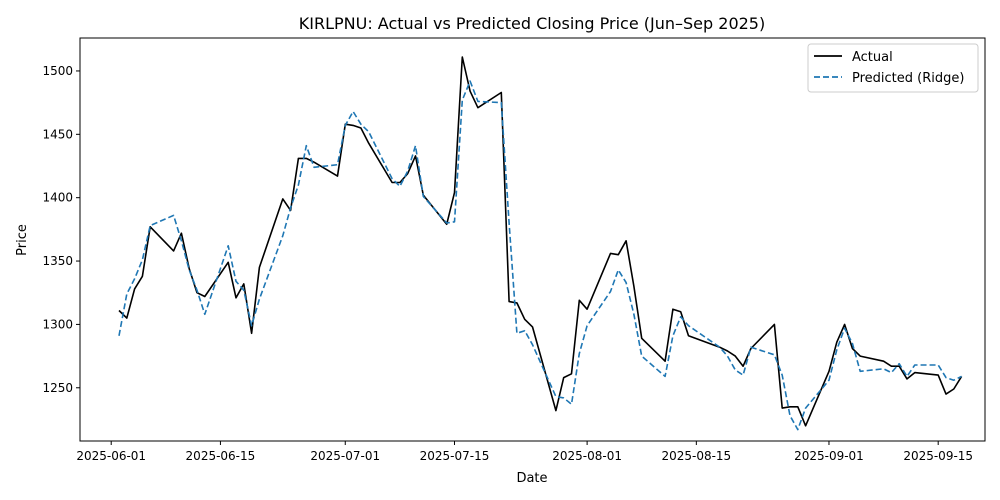 This screenshot has height=500, width=1000. What do you see at coordinates (61, 229) in the screenshot?
I see `y-axis: 1250 1300 1350 1400 1450 1500` at bounding box center [61, 229].